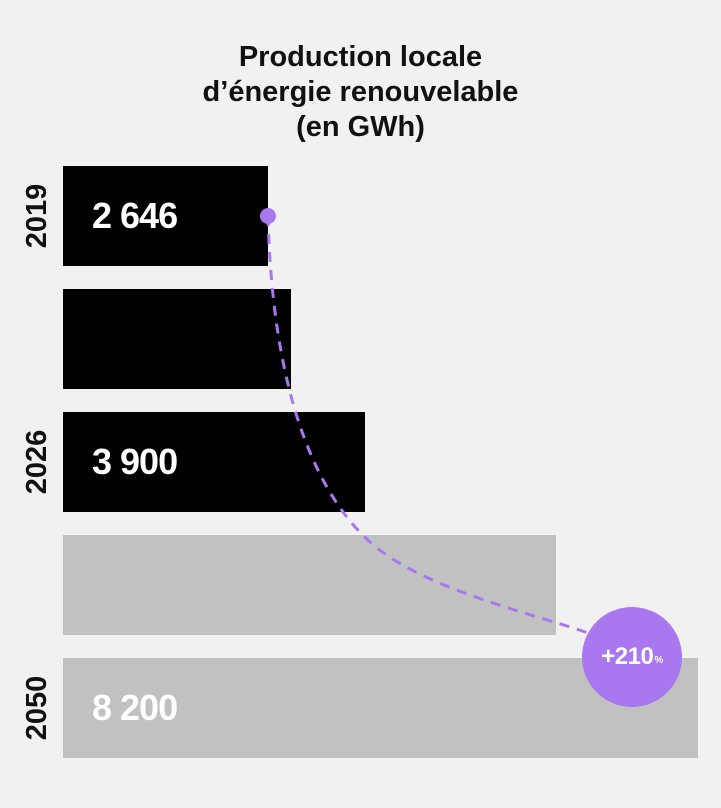  Describe the element at coordinates (658, 660) in the screenshot. I see `growth-badge-unit: %` at that location.